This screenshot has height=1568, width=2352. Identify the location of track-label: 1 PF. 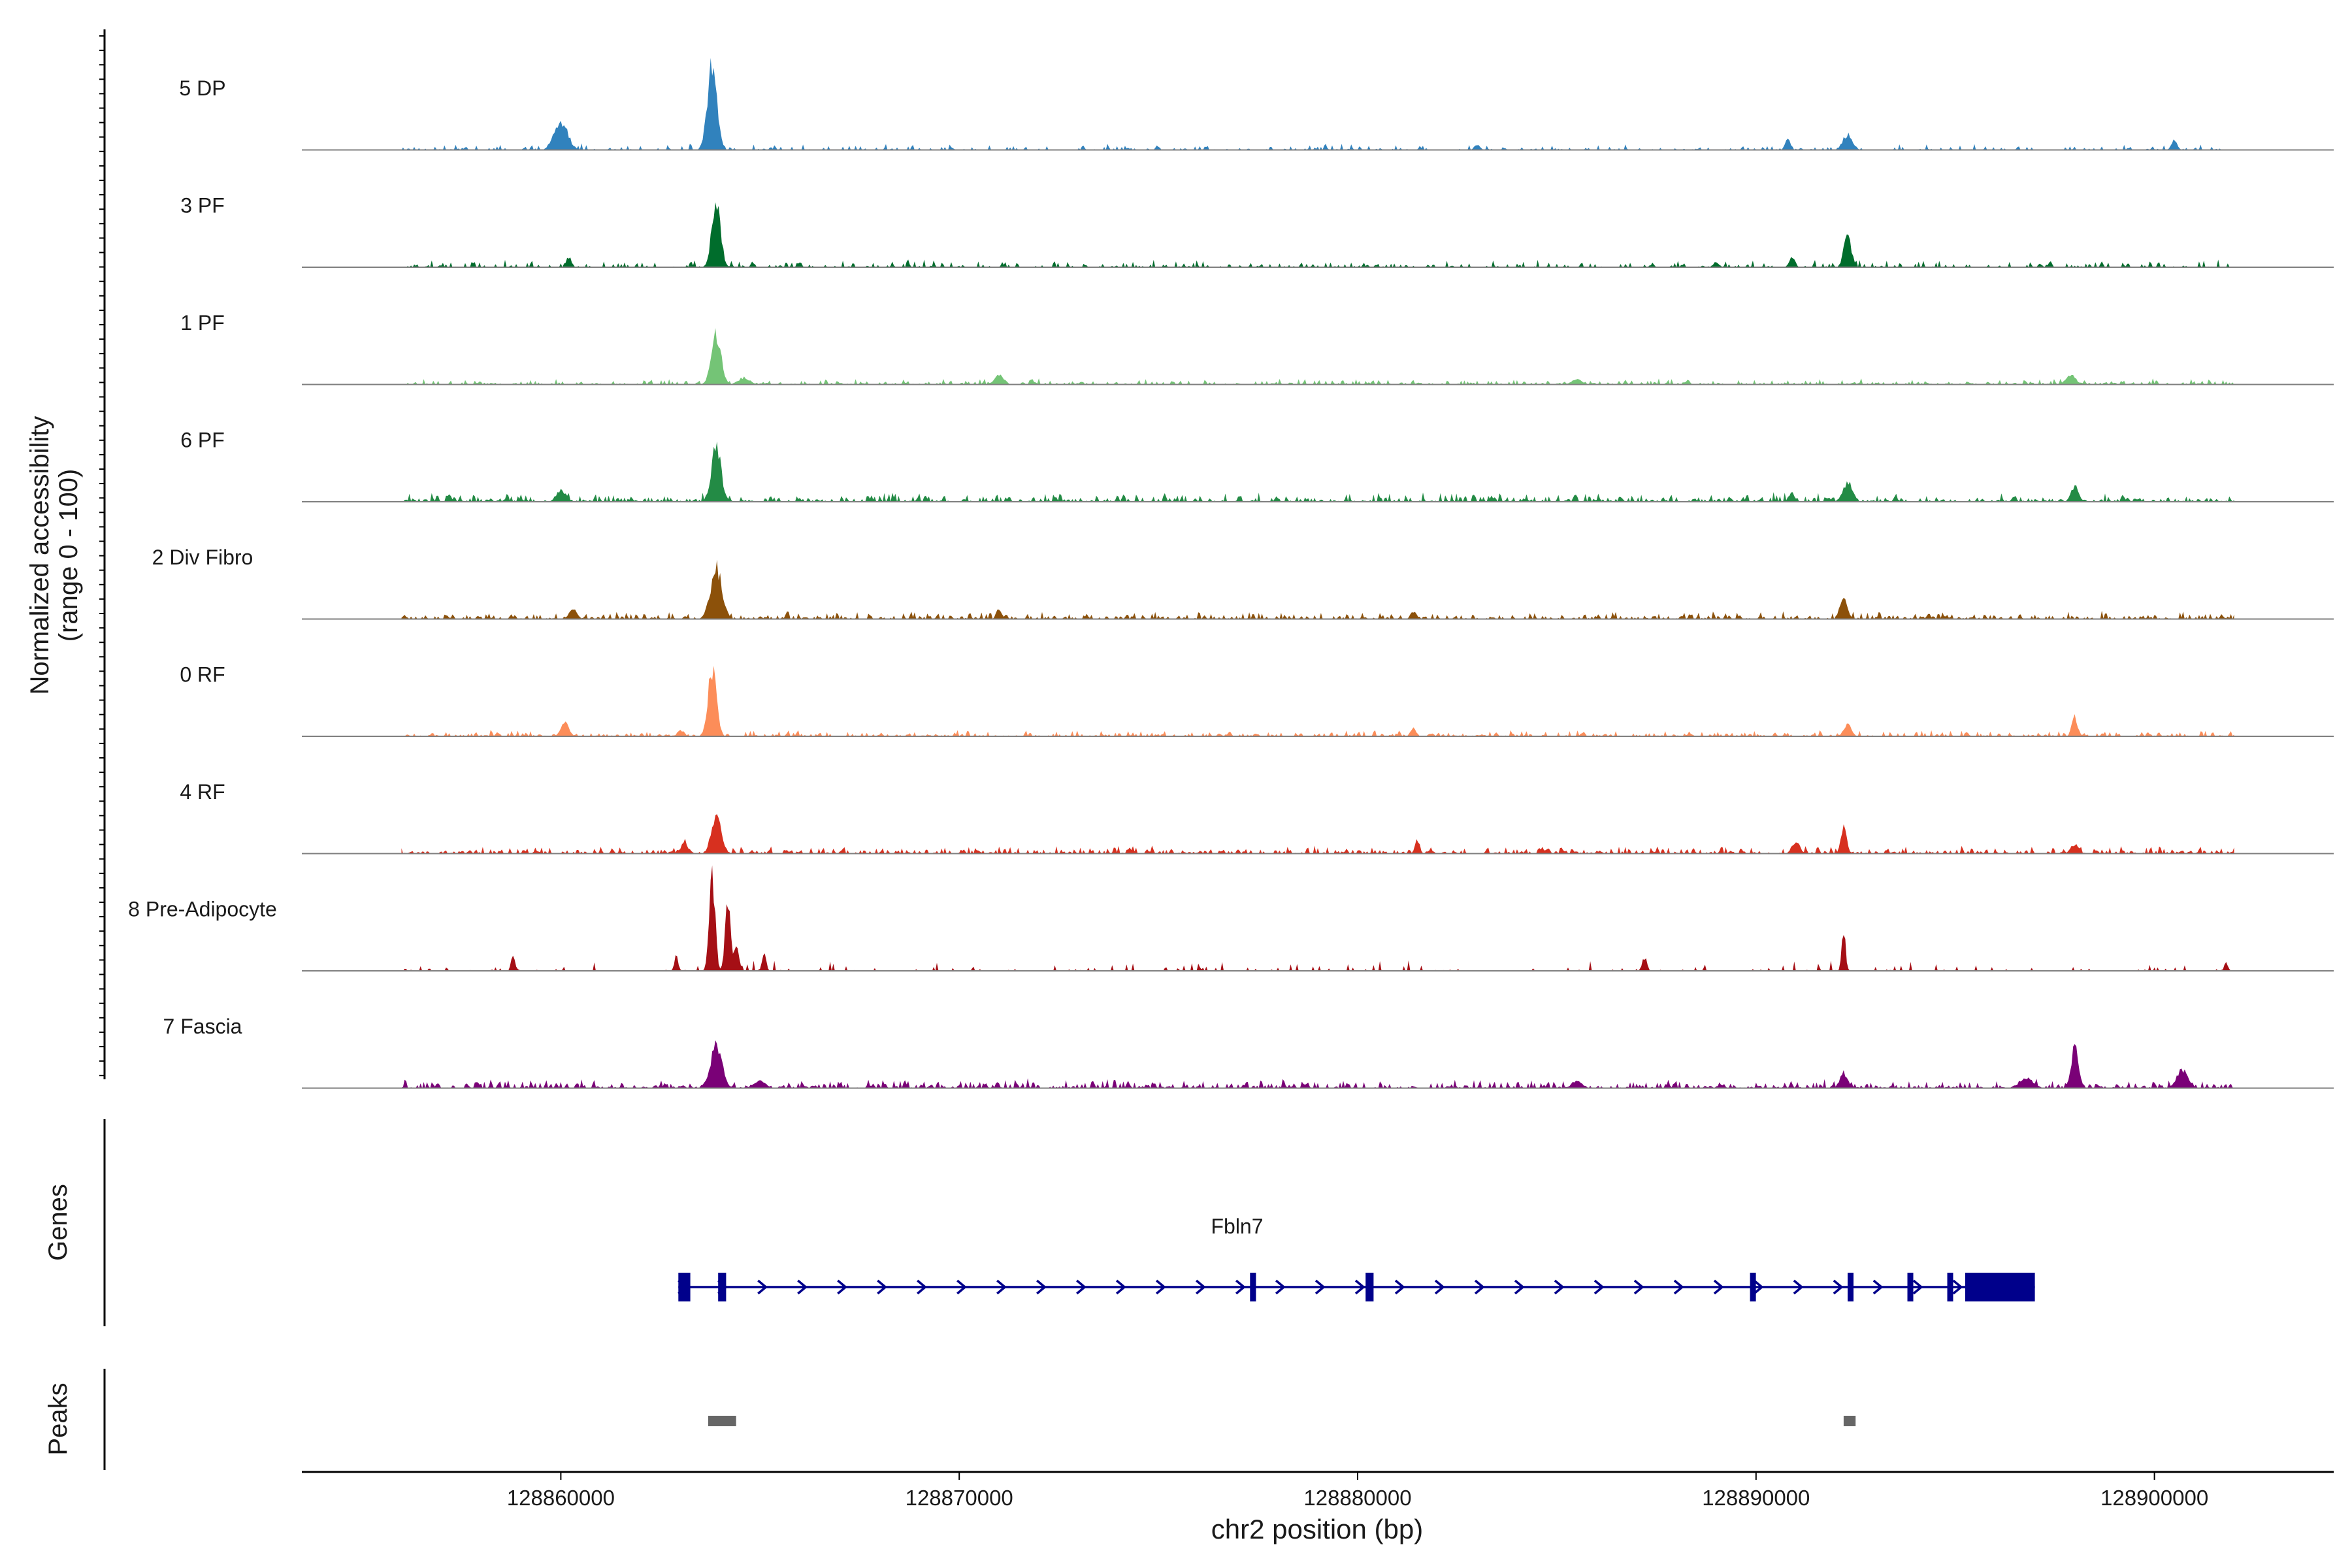
(202, 323).